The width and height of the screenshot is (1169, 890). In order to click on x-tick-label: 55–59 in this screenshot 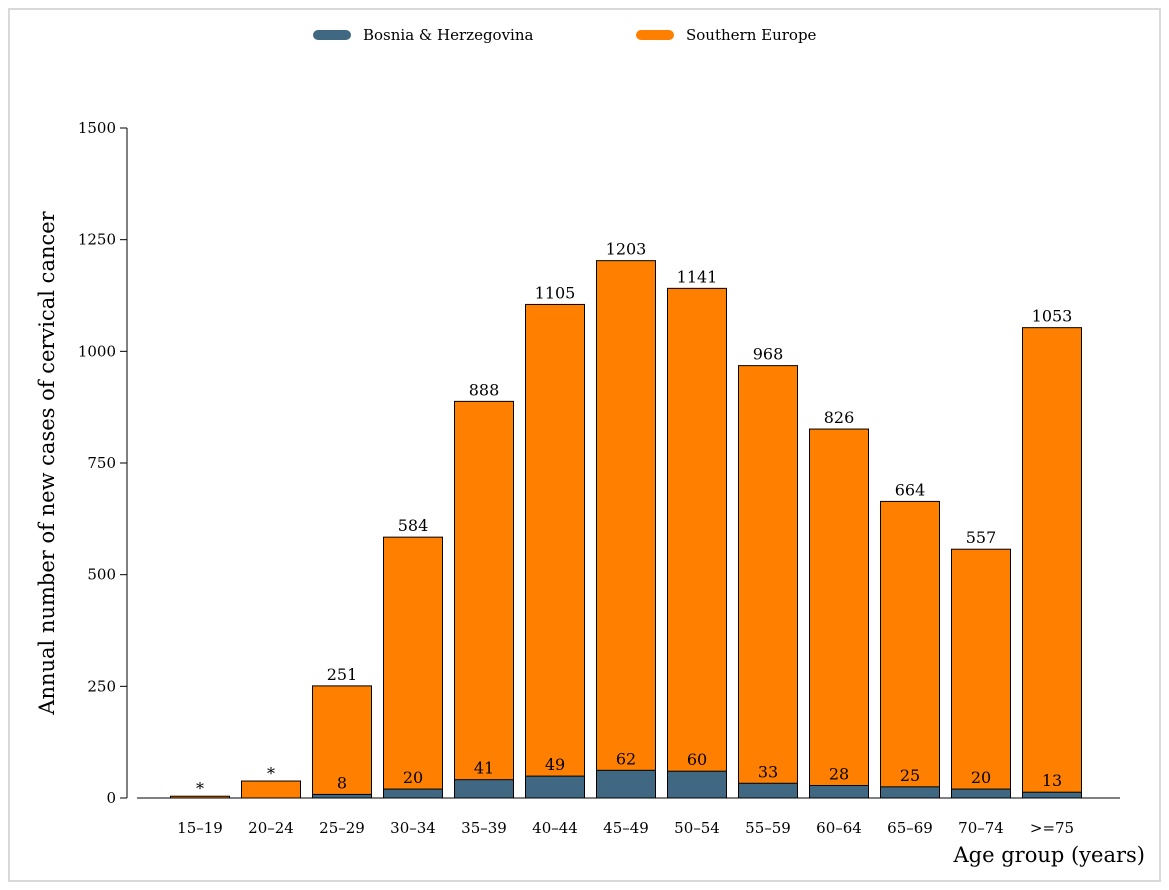, I will do `click(768, 828)`.